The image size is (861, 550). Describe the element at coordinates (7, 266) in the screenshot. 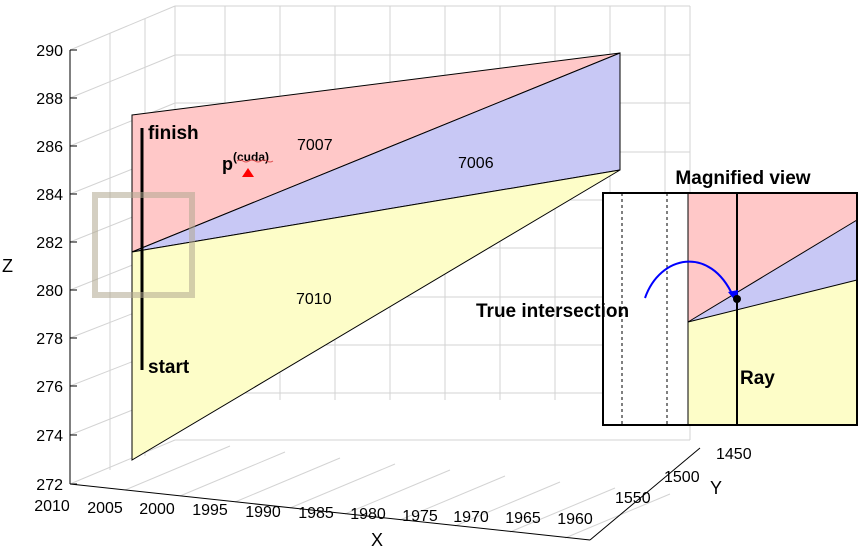

I see `z-axis-label: Z` at that location.